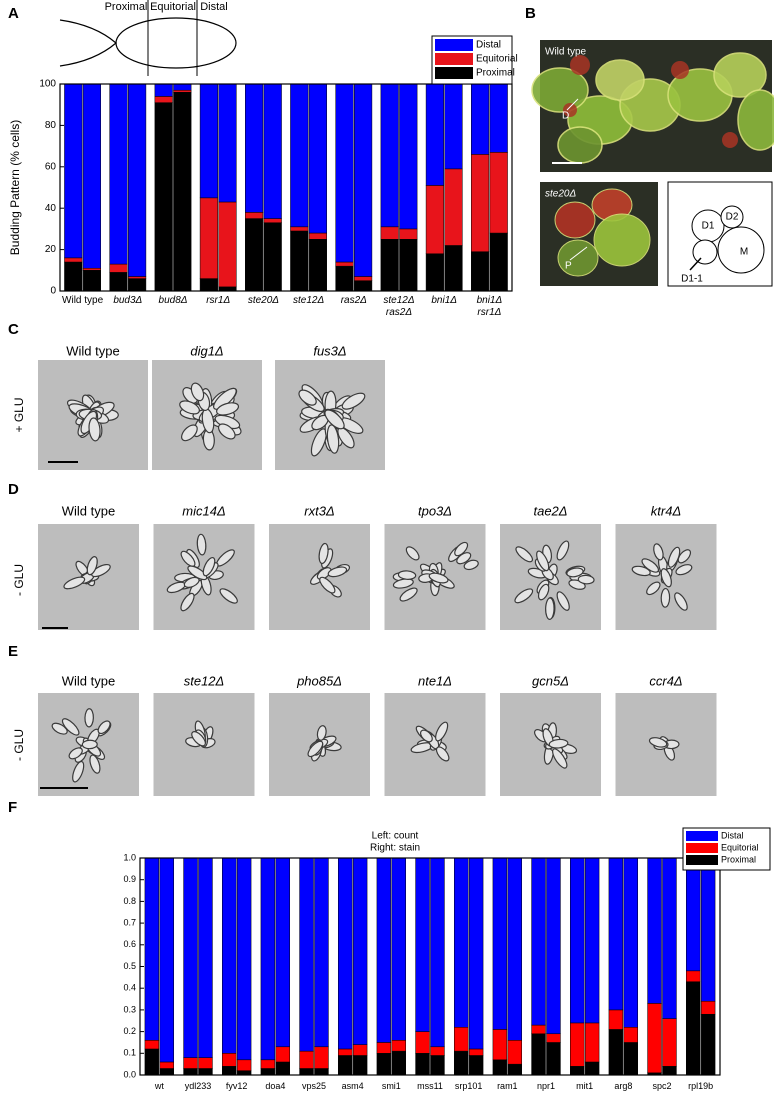 The height and width of the screenshot is (1098, 774). What do you see at coordinates (263, 300) in the screenshot?
I see `x-tick-label-line: ste20Δ` at bounding box center [263, 300].